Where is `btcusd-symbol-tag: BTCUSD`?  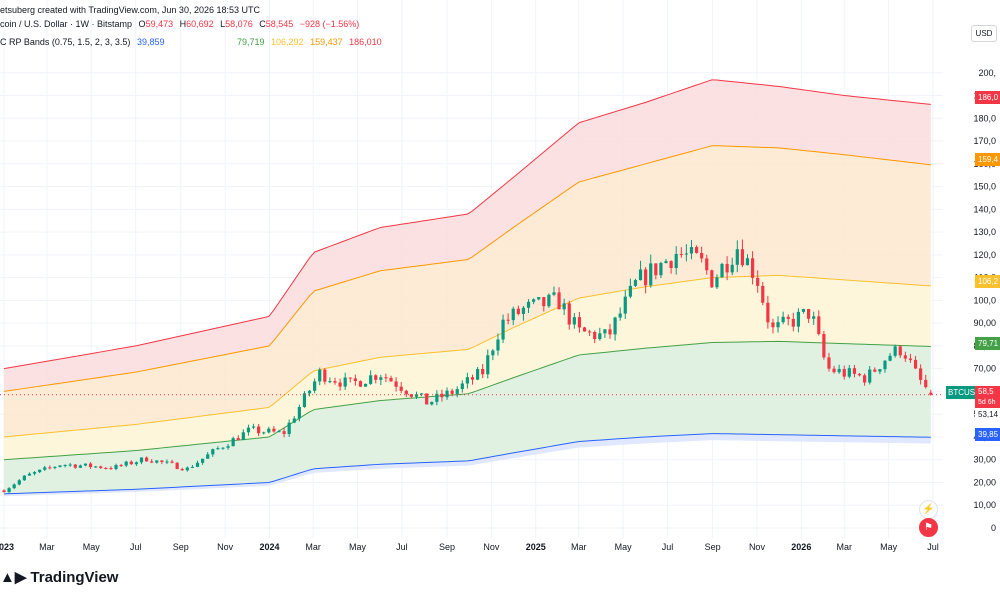 btcusd-symbol-tag: BTCUSD is located at coordinates (960, 392).